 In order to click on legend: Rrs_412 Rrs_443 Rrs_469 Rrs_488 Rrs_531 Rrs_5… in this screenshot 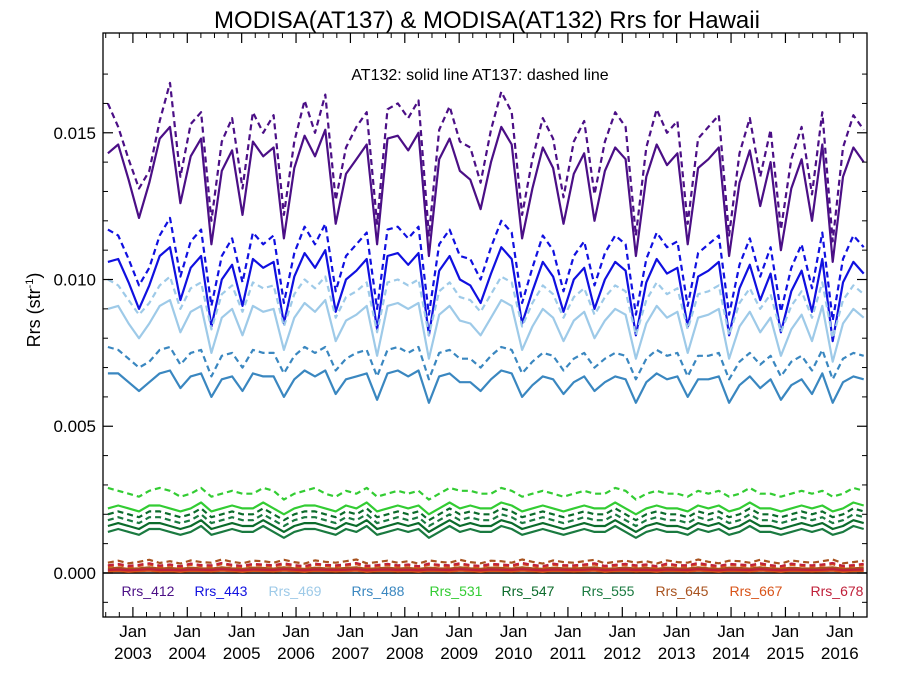, I will do `click(493, 591)`.